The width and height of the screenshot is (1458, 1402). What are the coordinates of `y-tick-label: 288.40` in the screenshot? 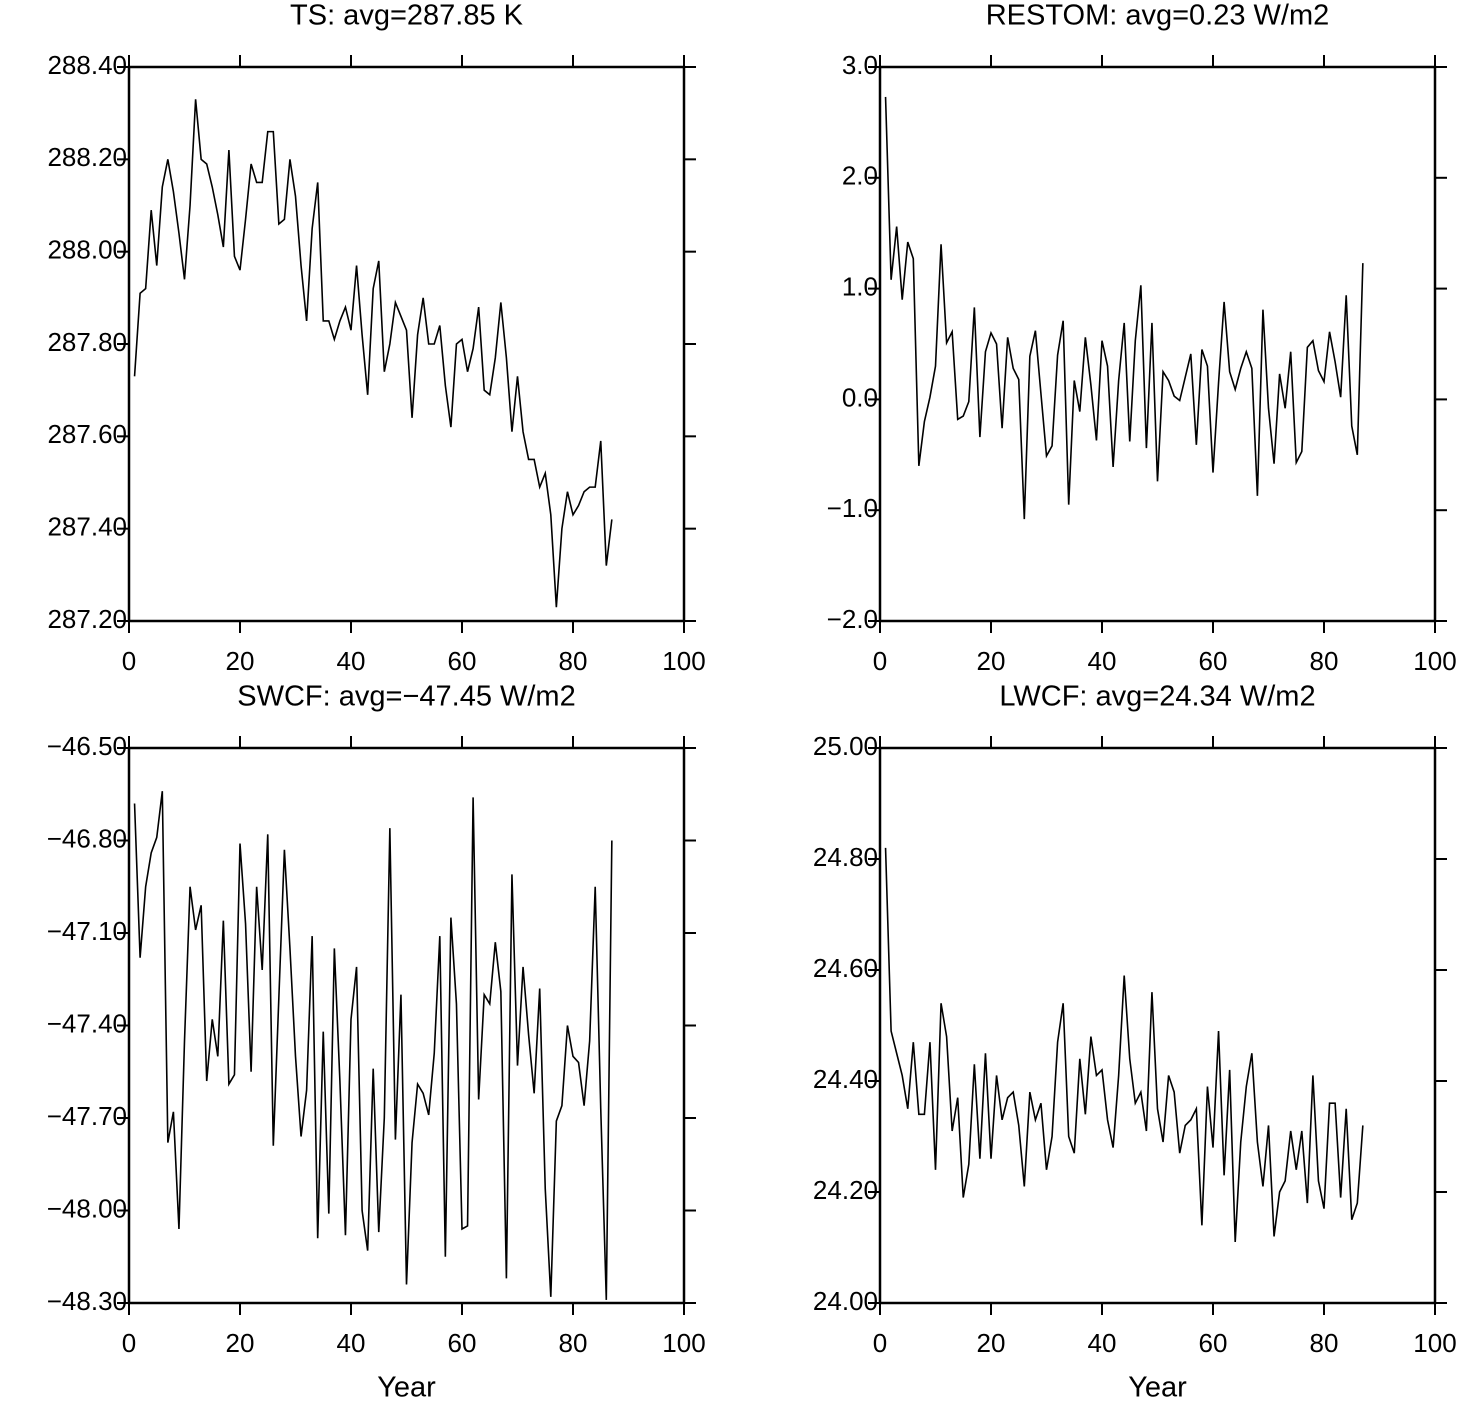 It's located at (87, 65).